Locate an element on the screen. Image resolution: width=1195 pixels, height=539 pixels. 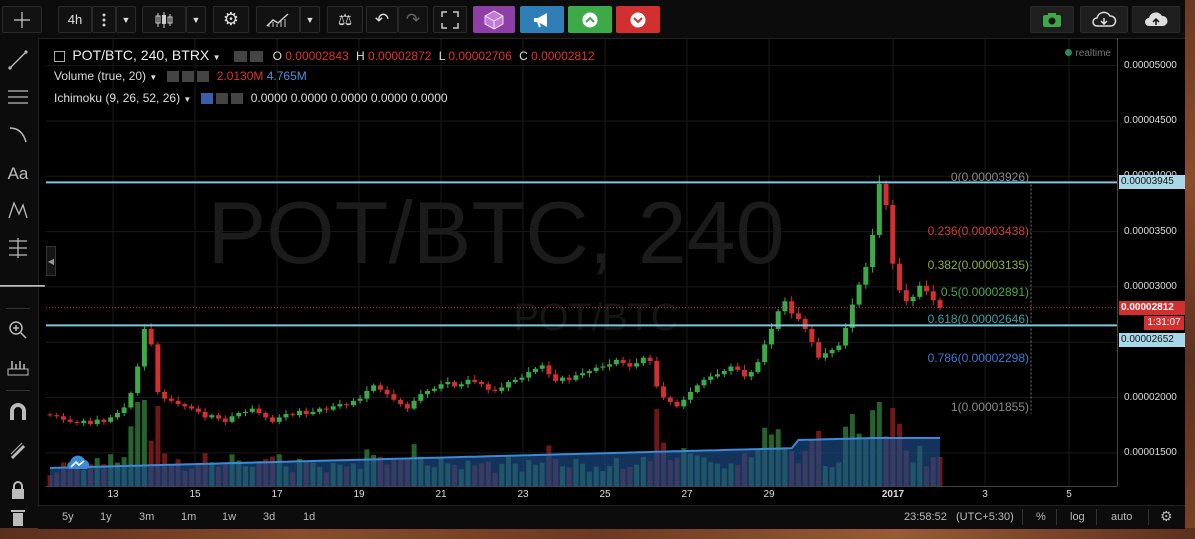
sell-button is located at coordinates (638, 19).